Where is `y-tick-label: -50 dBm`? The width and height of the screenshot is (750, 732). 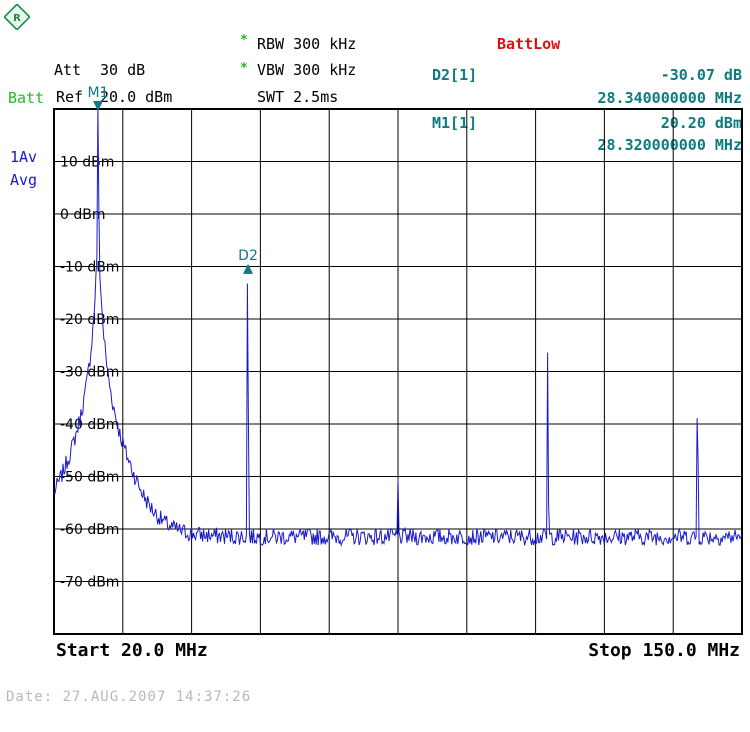
y-tick-label: -50 dBm is located at coordinates (89, 478).